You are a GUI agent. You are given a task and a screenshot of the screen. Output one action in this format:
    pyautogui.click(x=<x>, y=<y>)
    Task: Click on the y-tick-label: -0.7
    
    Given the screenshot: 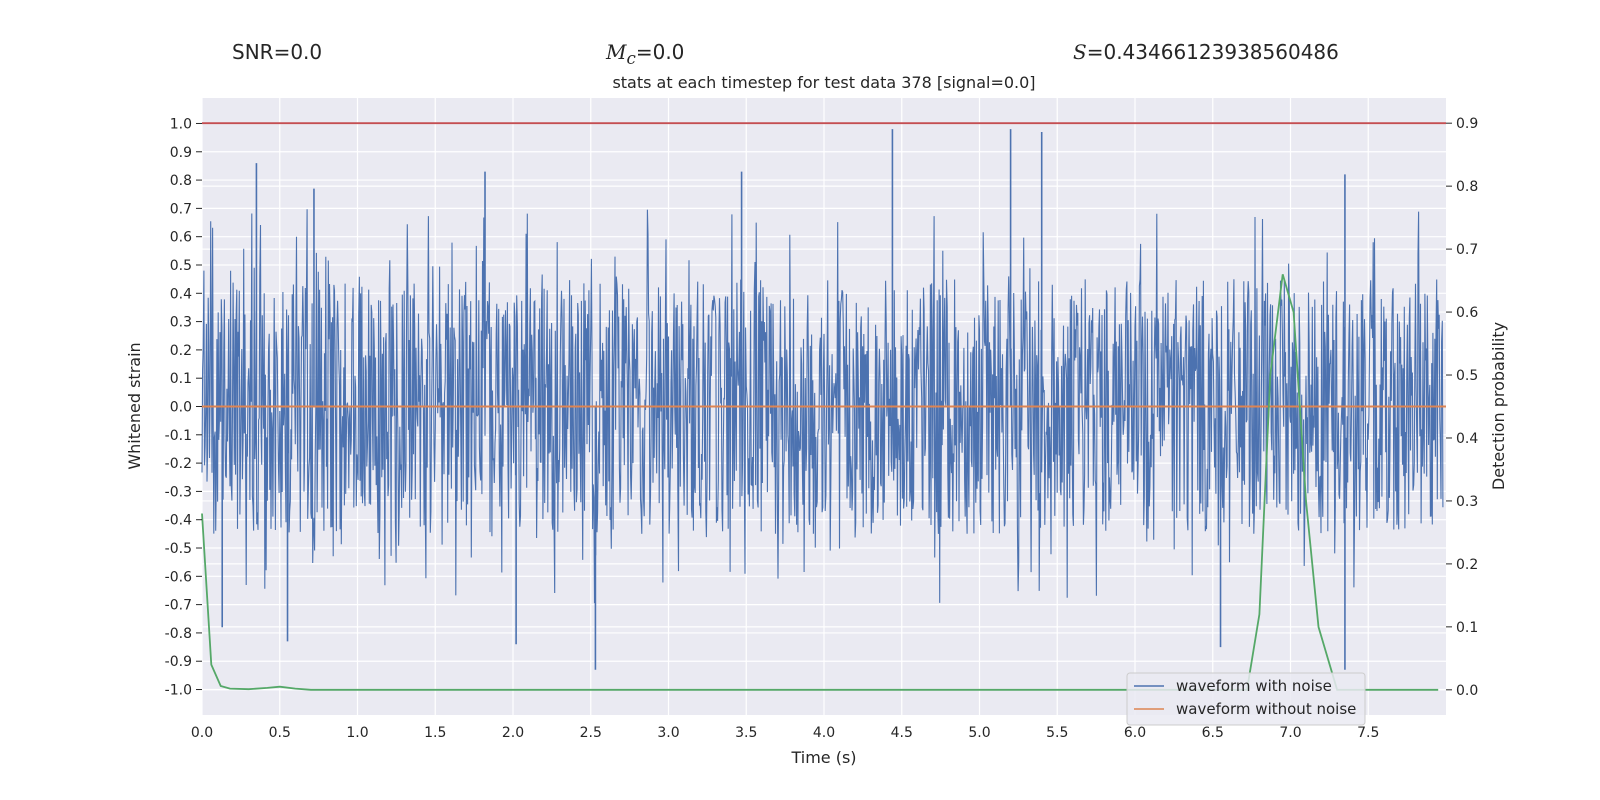 What is the action you would take?
    pyautogui.click(x=178, y=606)
    